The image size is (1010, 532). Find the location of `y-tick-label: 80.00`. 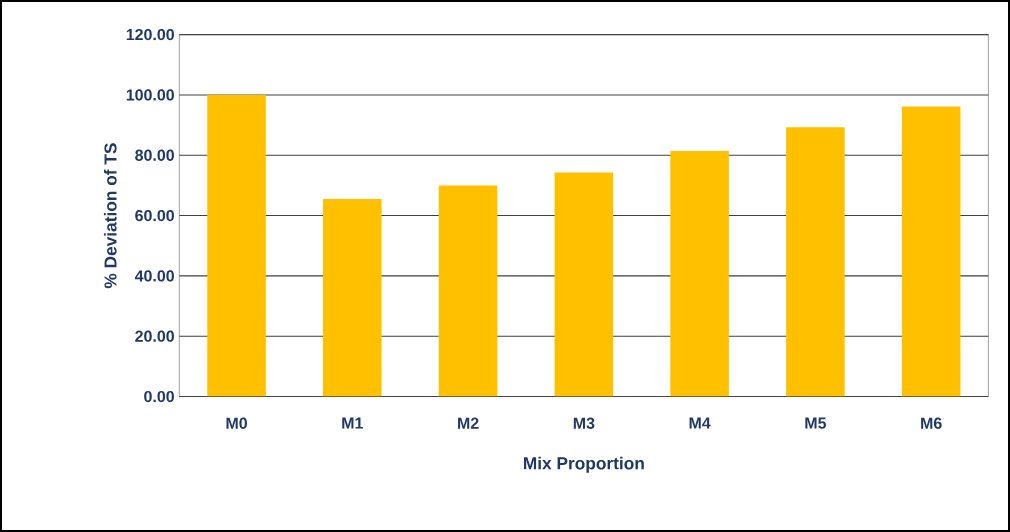

y-tick-label: 80.00 is located at coordinates (154, 155).